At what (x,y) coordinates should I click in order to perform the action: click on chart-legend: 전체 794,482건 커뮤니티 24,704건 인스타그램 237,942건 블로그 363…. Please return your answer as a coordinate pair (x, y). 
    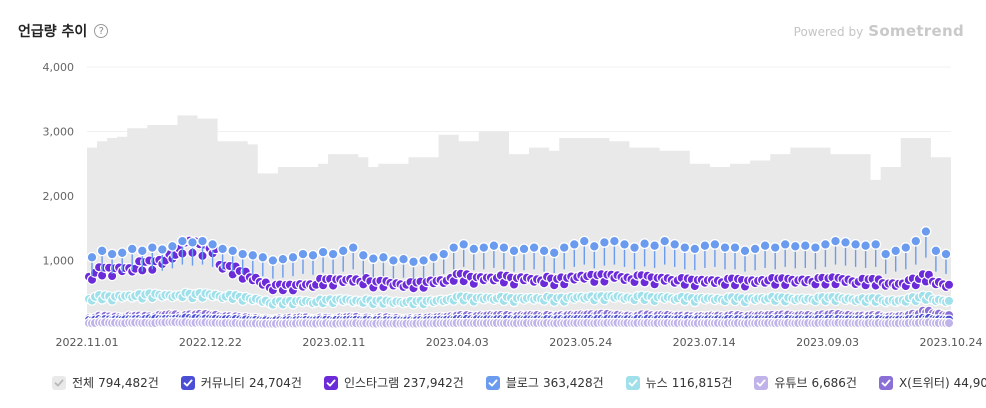
    Looking at the image, I should click on (519, 382).